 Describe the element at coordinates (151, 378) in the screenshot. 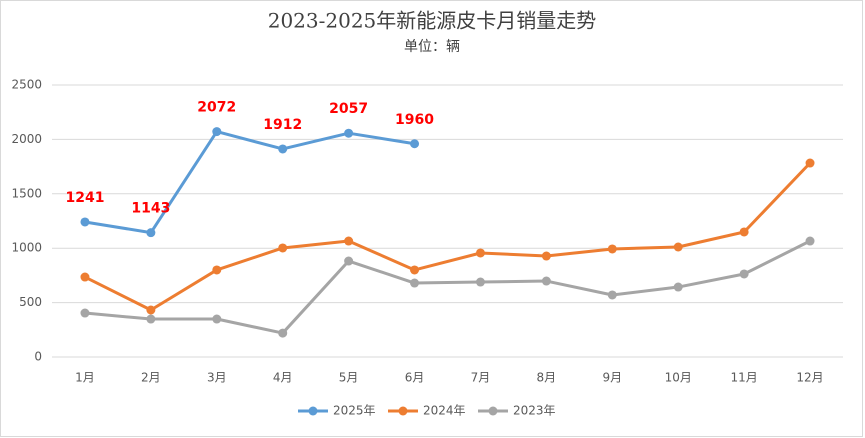

I see `x-tick-label: 2月` at that location.